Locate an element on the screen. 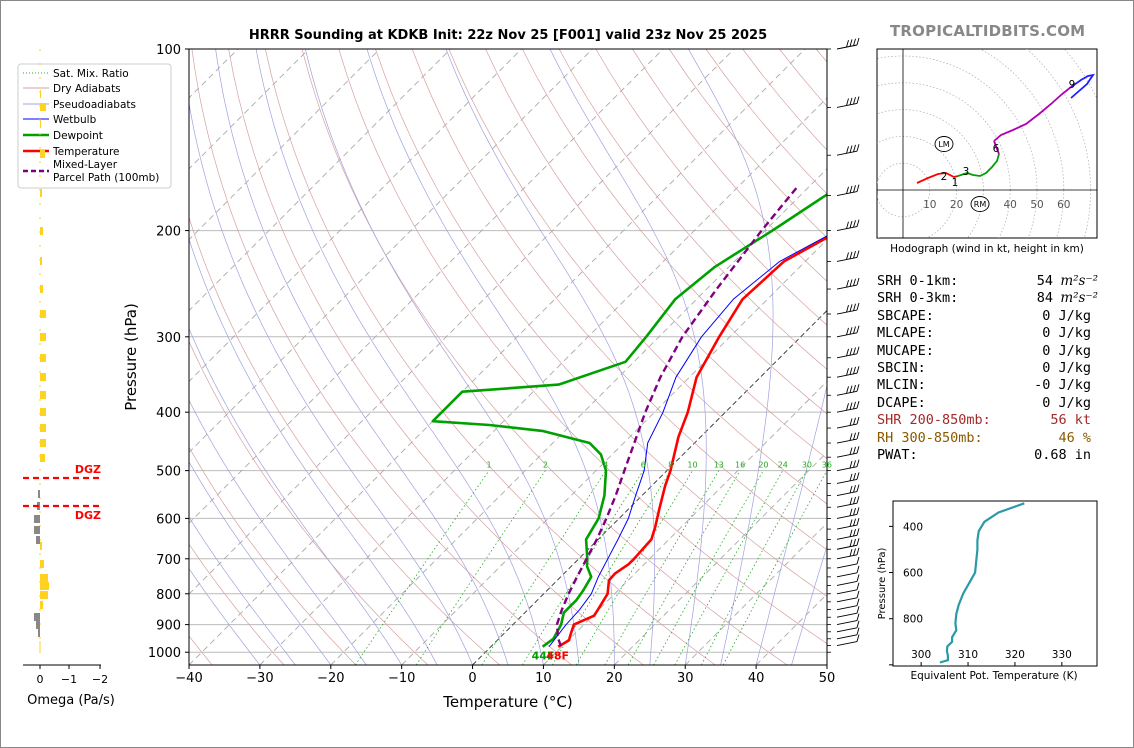 This screenshot has width=1134, height=748. hodograph-ring-label: 40 is located at coordinates (1010, 205).